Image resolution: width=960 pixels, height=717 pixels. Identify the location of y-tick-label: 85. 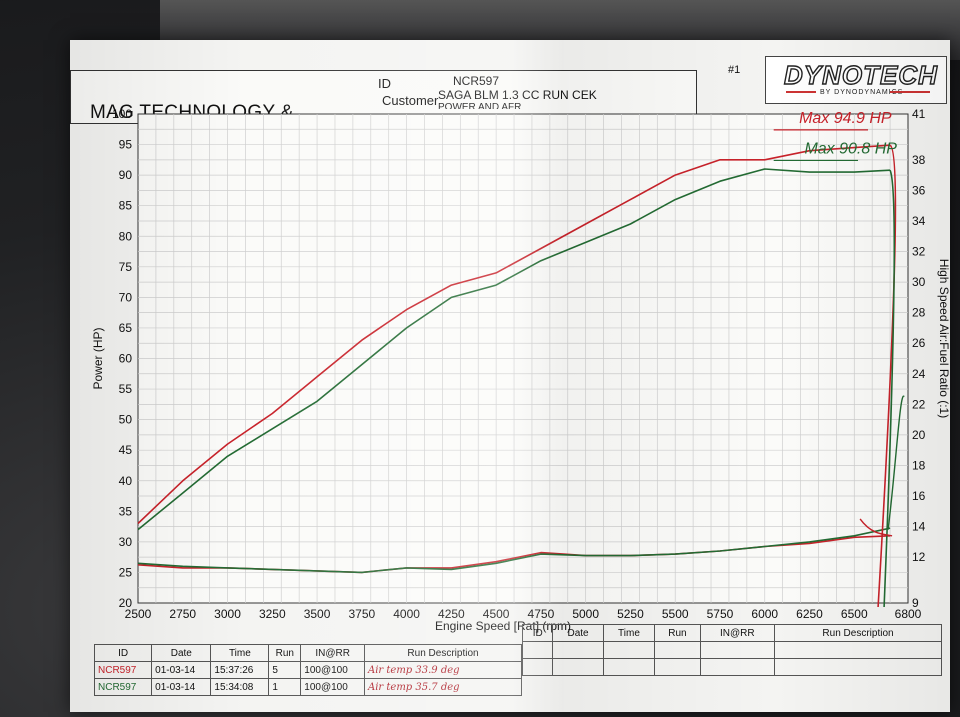
(126, 206).